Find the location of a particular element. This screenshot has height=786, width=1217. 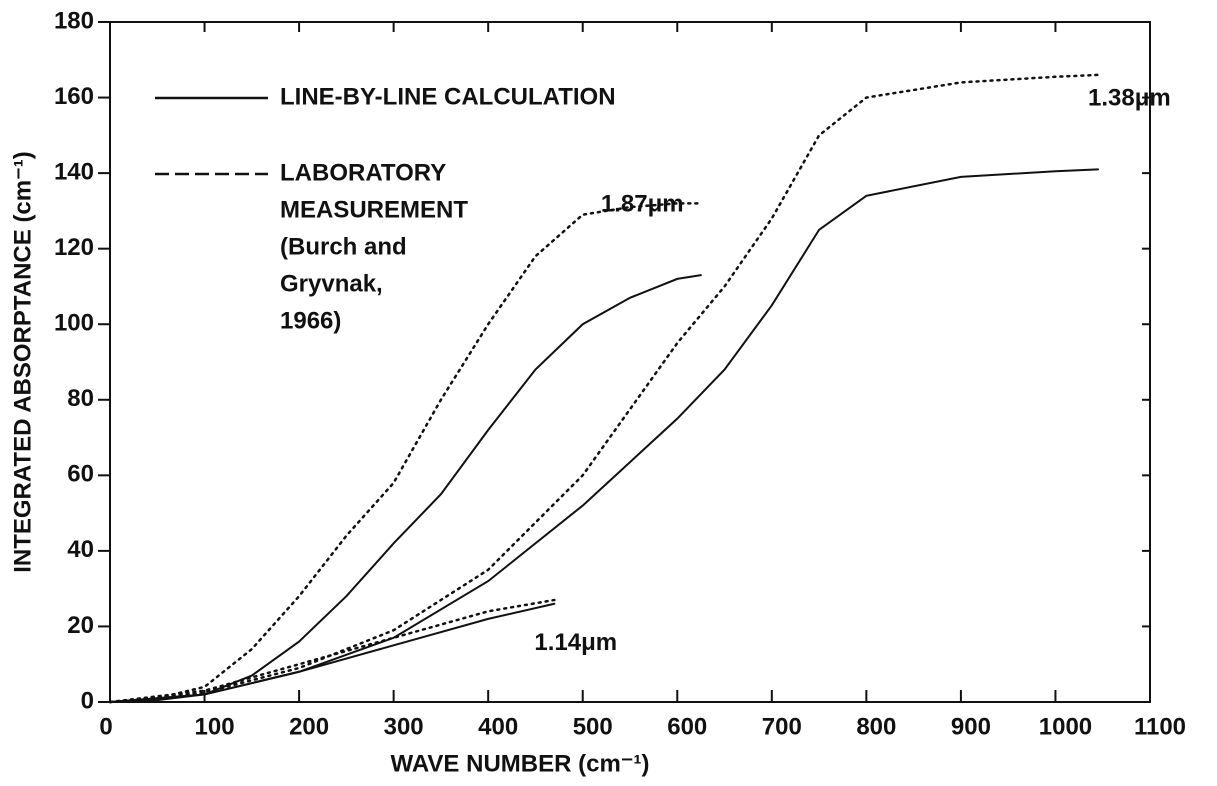

legend-label: MEASUREMENT is located at coordinates (374, 209).